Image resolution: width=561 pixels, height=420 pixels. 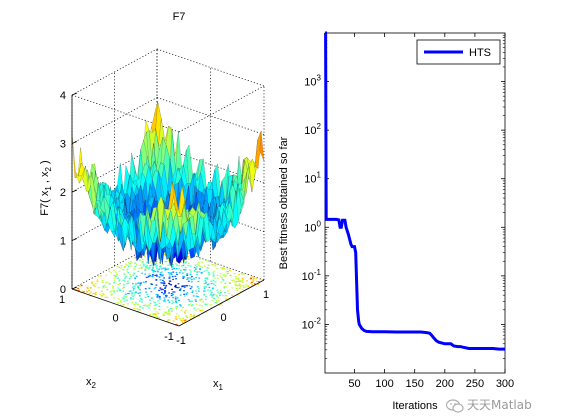 What do you see at coordinates (46, 187) in the screenshot?
I see `surface-z-axis-label: F7( x1 , x2 )` at bounding box center [46, 187].